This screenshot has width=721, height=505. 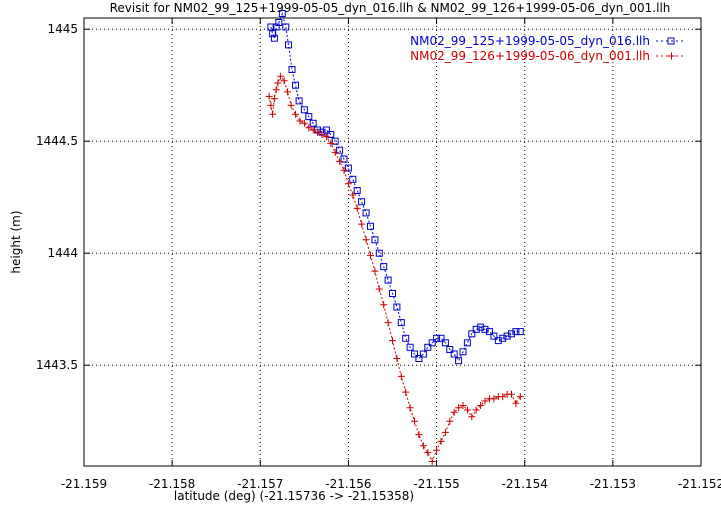 What do you see at coordinates (16, 241) in the screenshot?
I see `y-axis-label: height (m)` at bounding box center [16, 241].